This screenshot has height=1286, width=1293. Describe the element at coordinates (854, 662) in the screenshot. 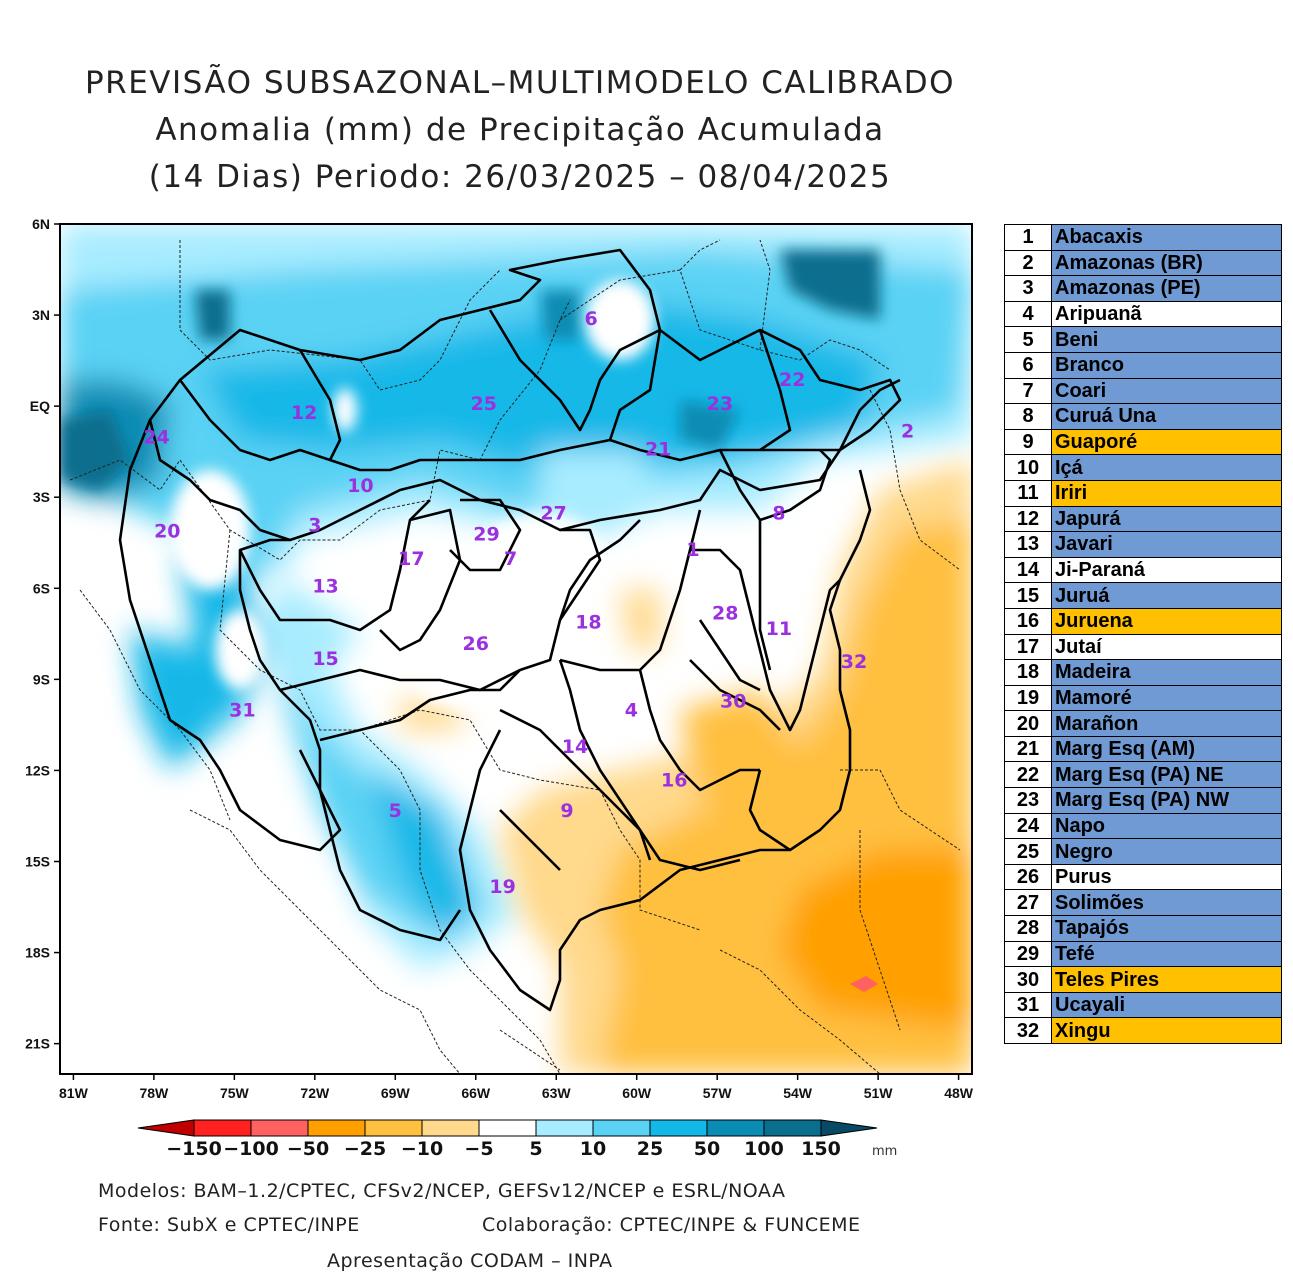

I see `basin-number-label: 32` at that location.